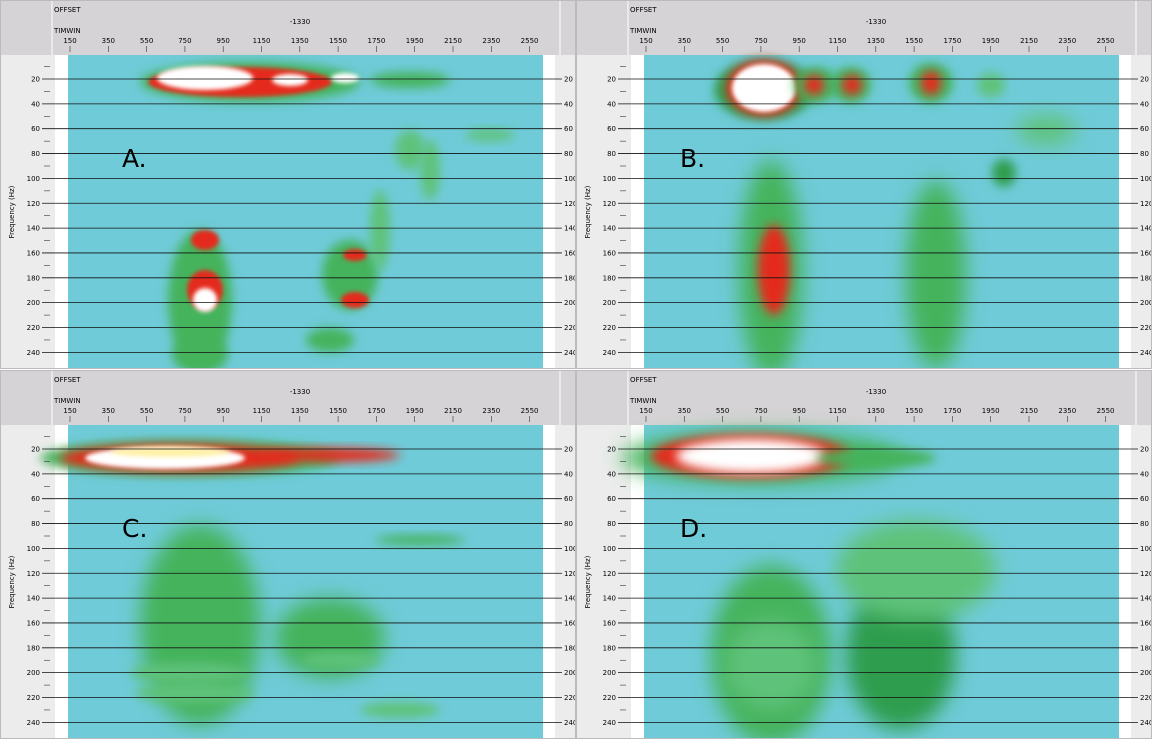 Image resolution: width=1153 pixels, height=739 pixels. I want to click on frequency-tick-label-right: 140, so click(1146, 229).